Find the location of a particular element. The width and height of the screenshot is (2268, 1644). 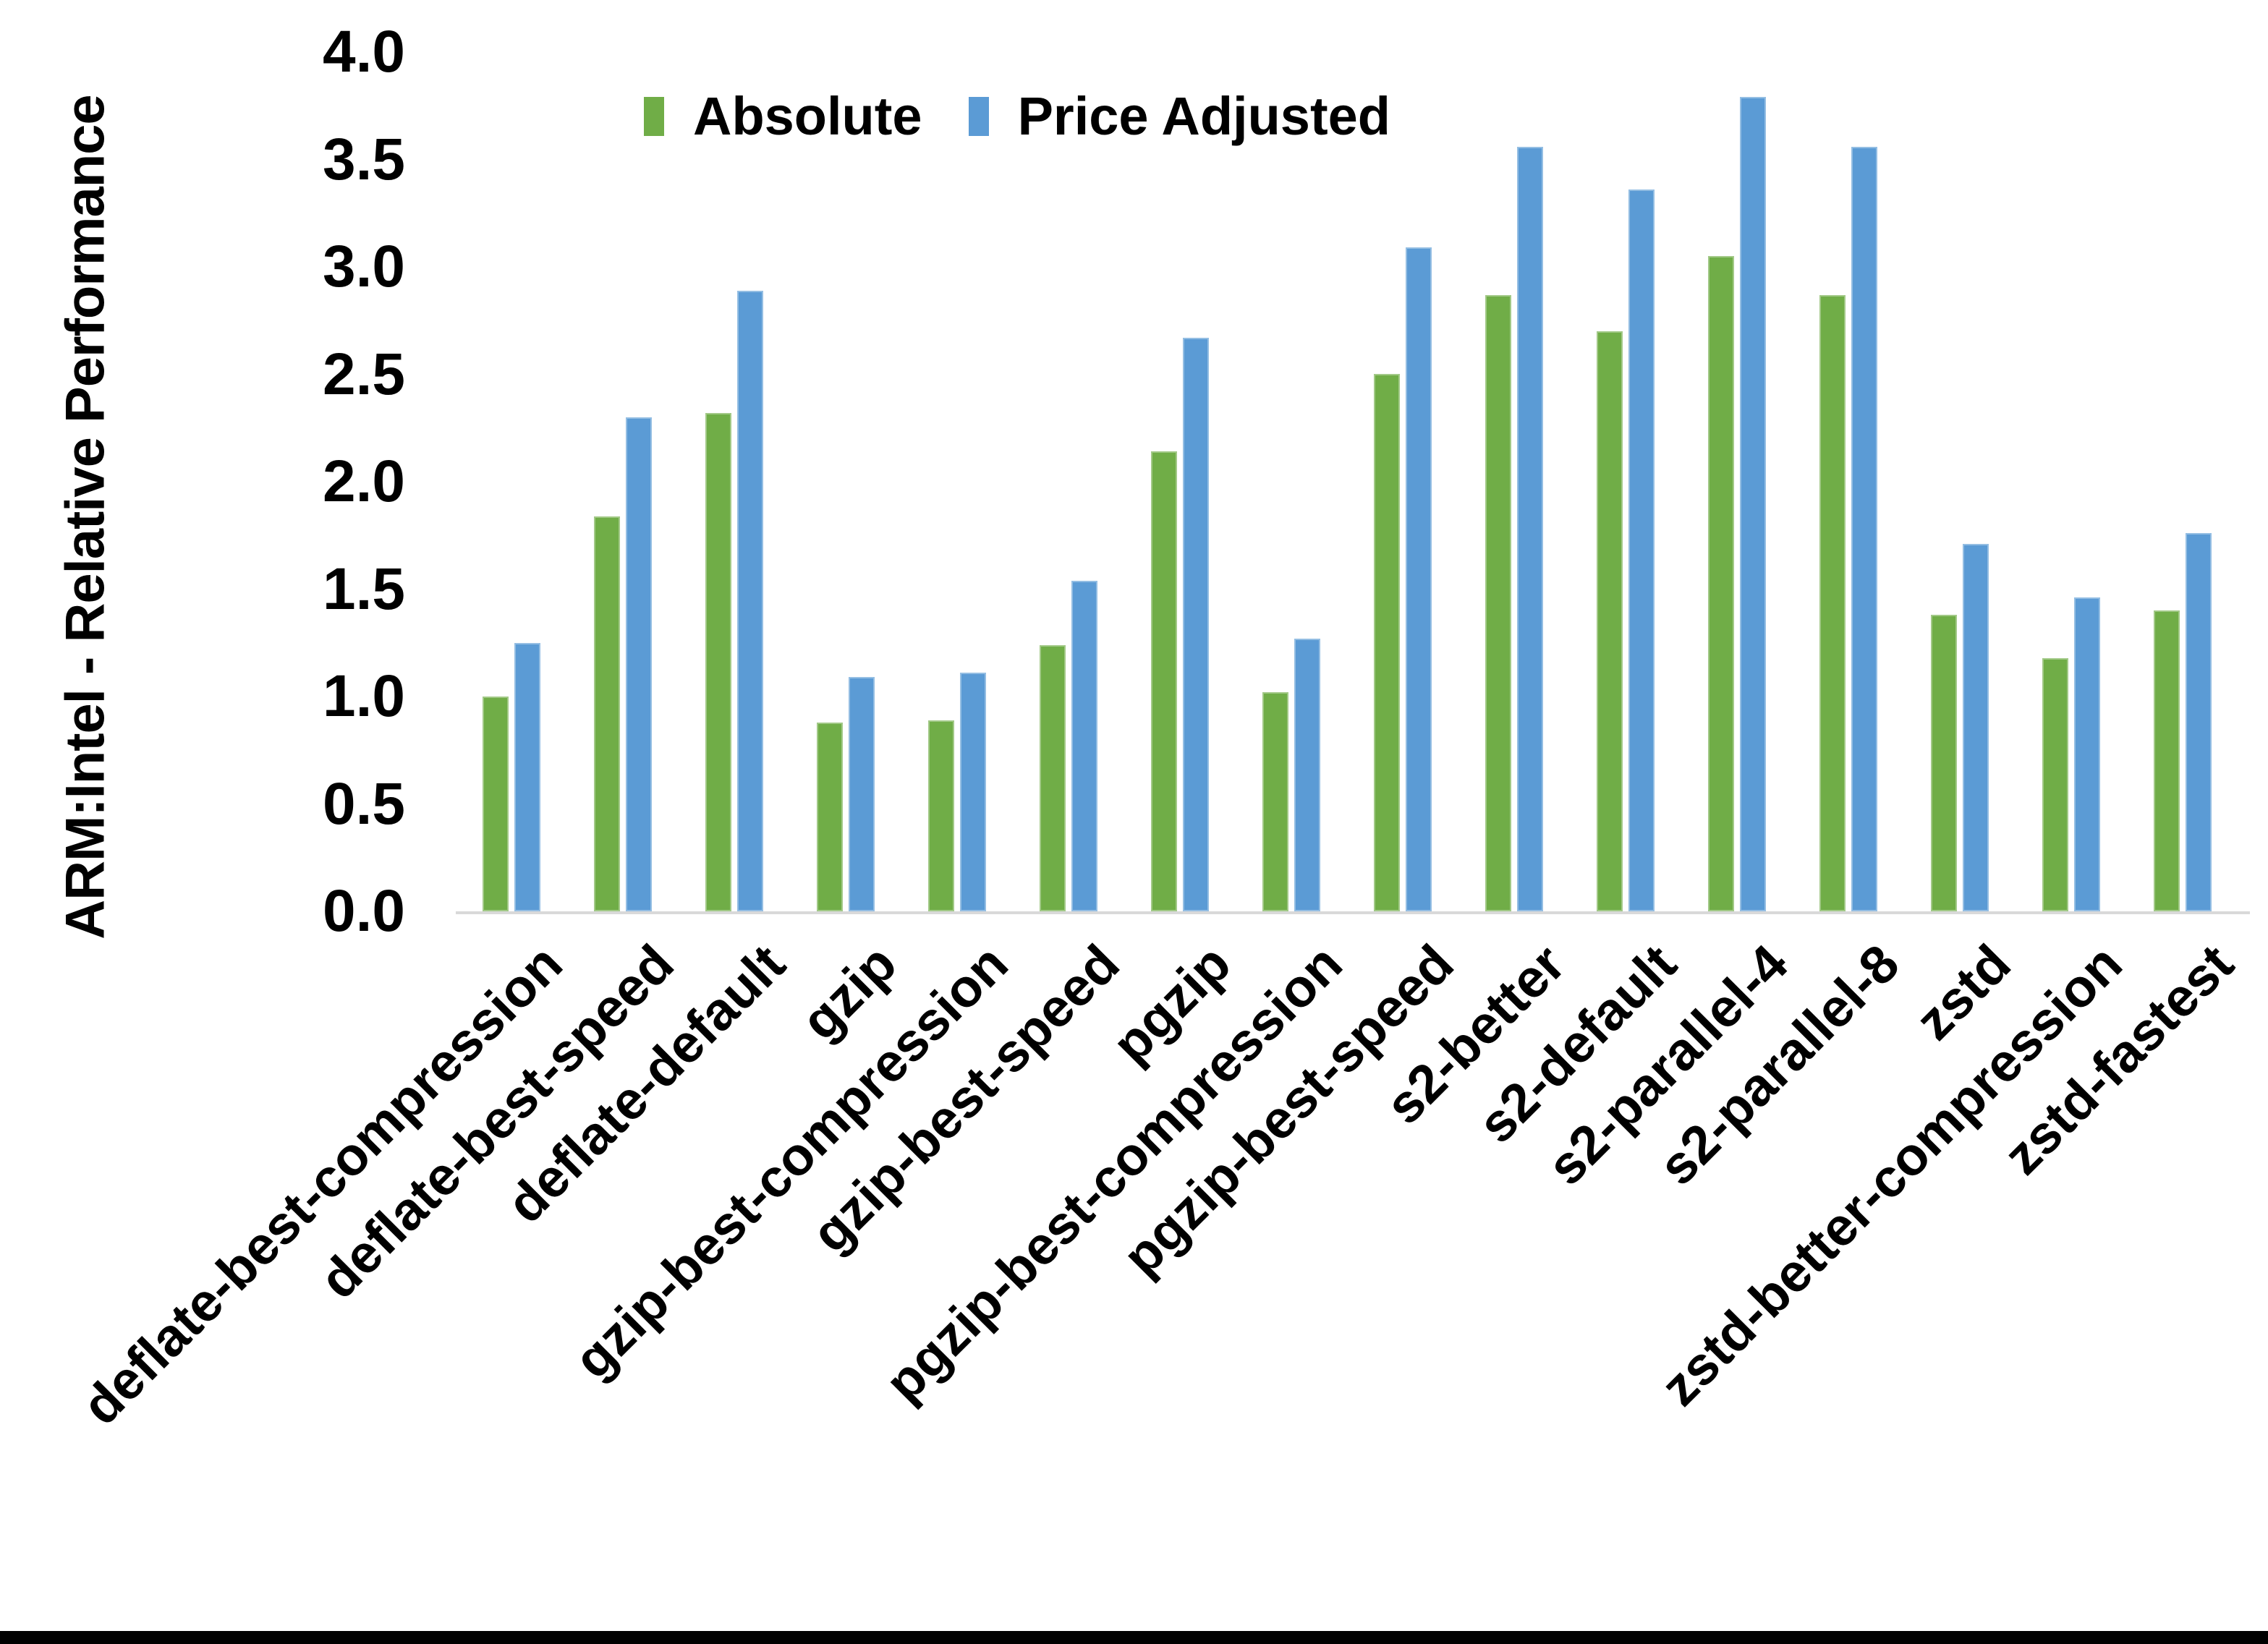

bar-absolute-pgzip is located at coordinates (1164, 681).